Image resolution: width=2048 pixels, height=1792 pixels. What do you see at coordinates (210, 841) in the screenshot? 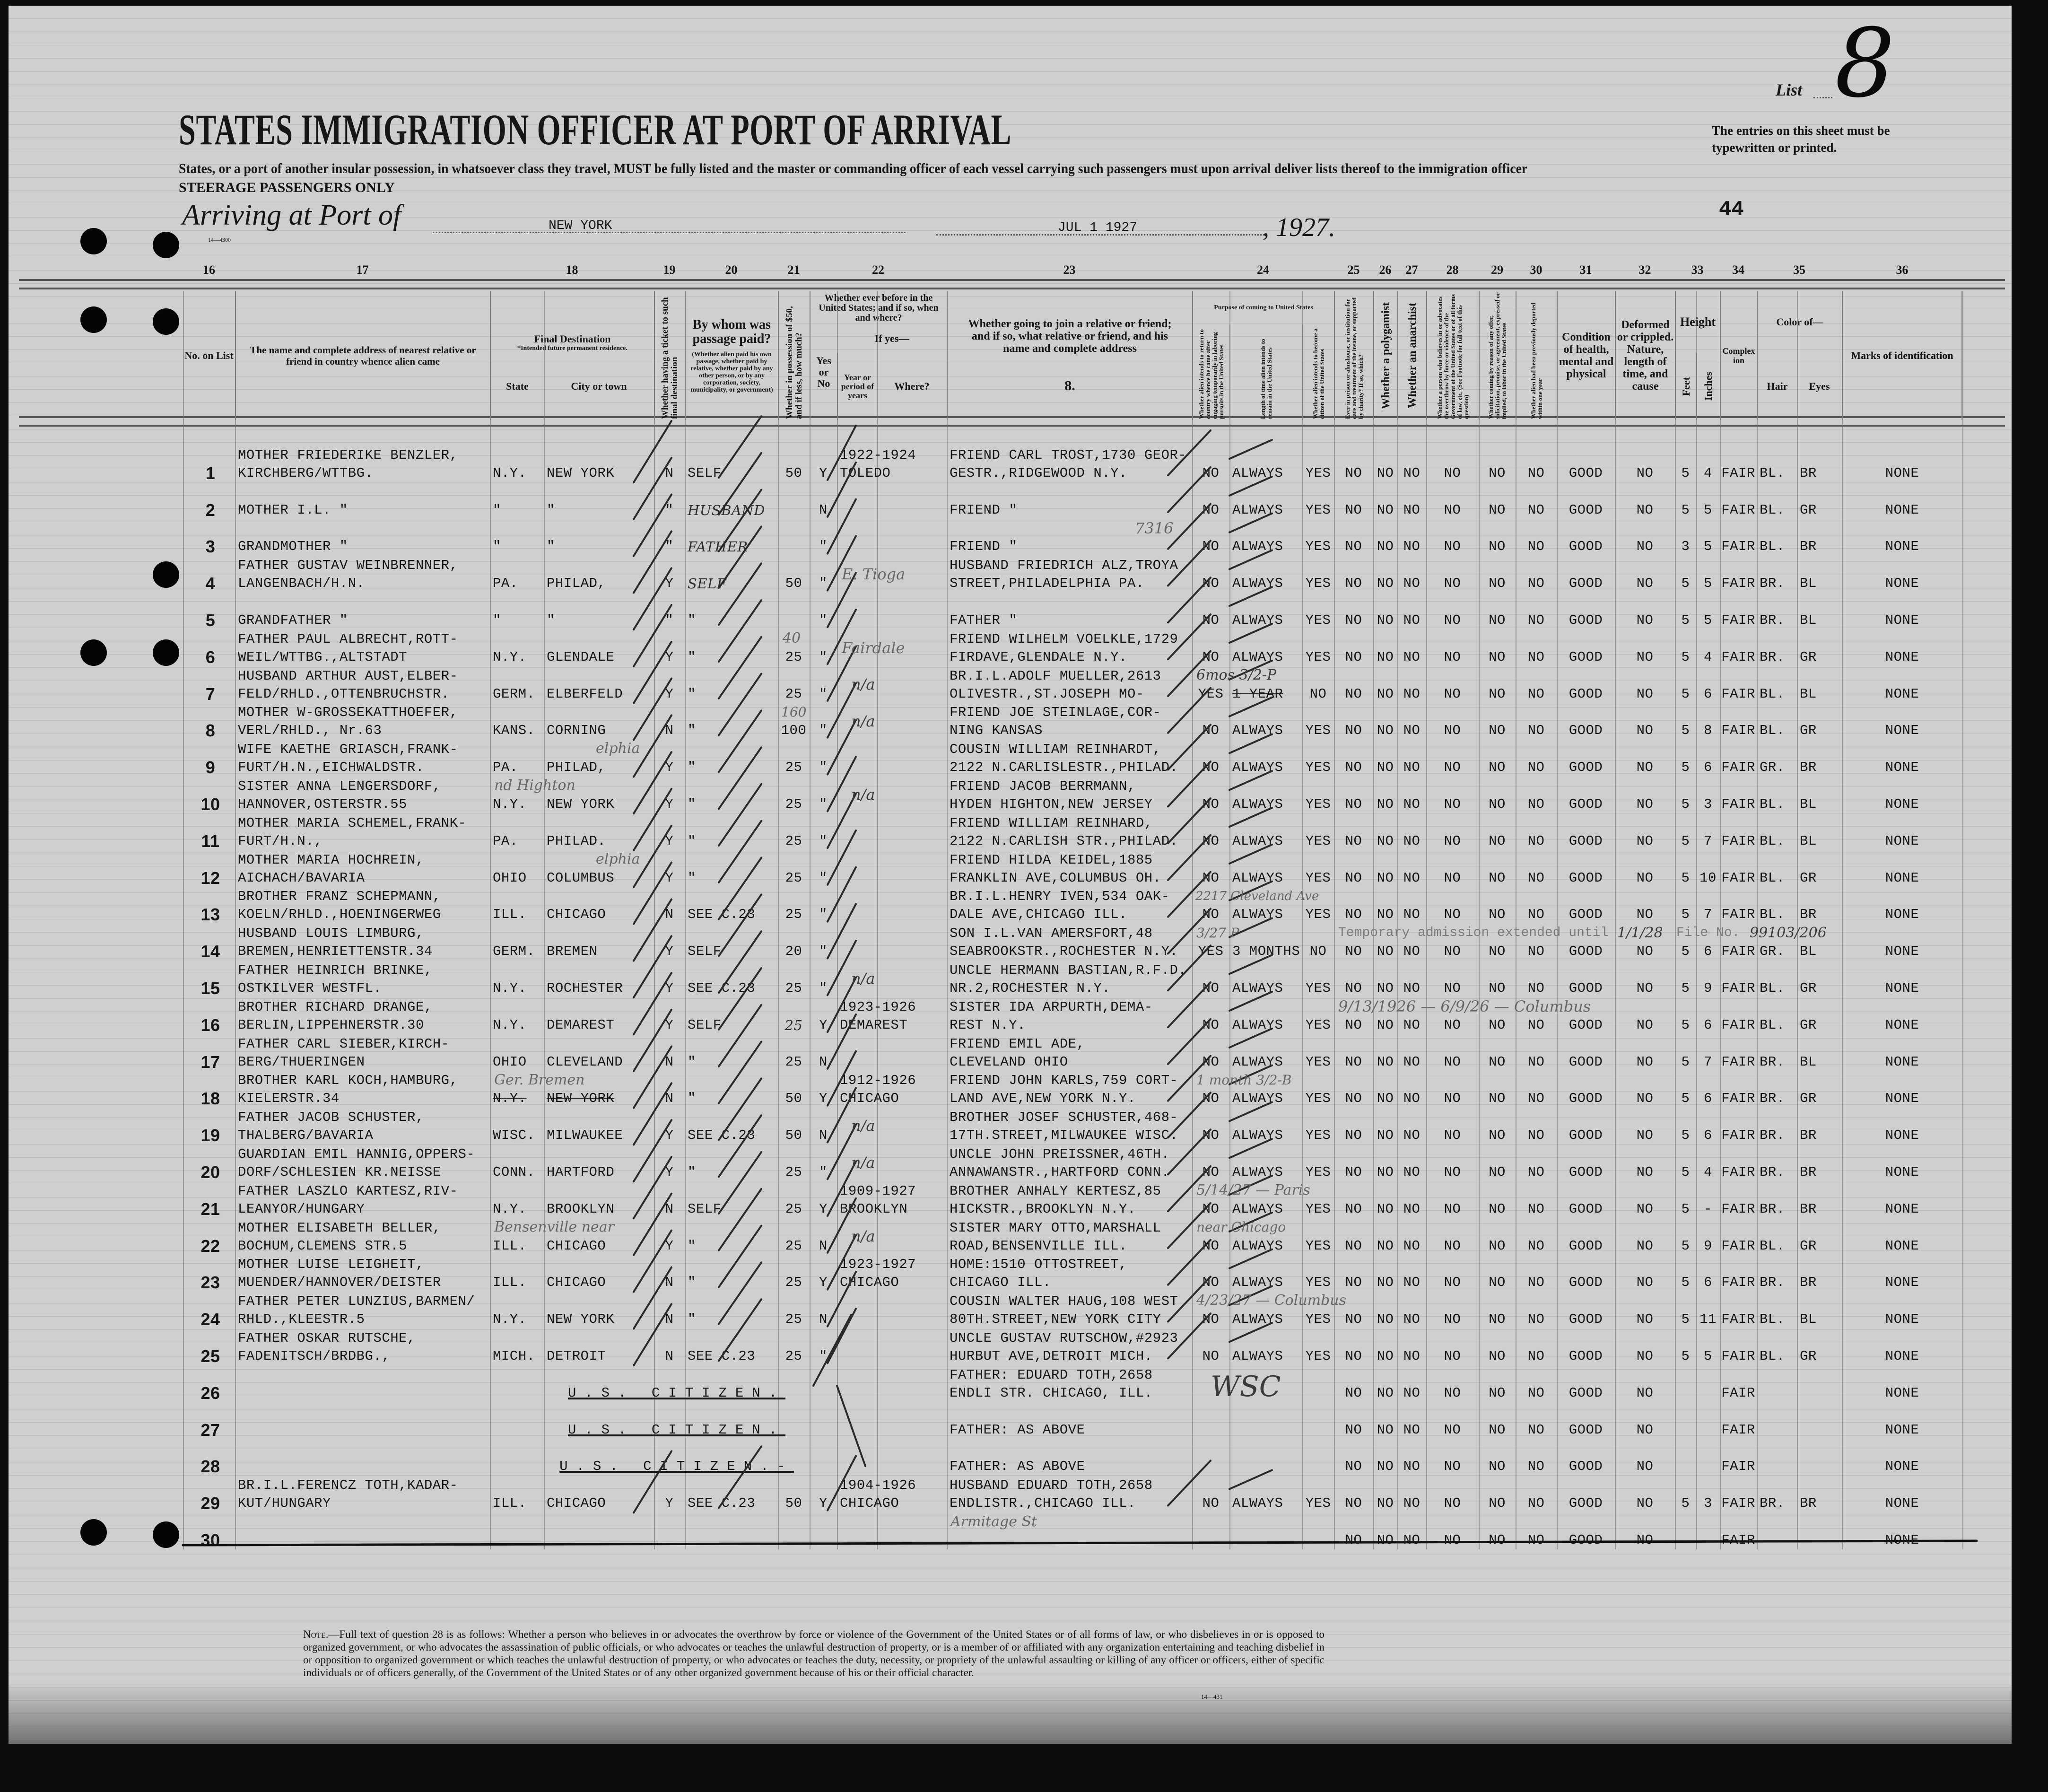
I see `row-number-text: 11` at bounding box center [210, 841].